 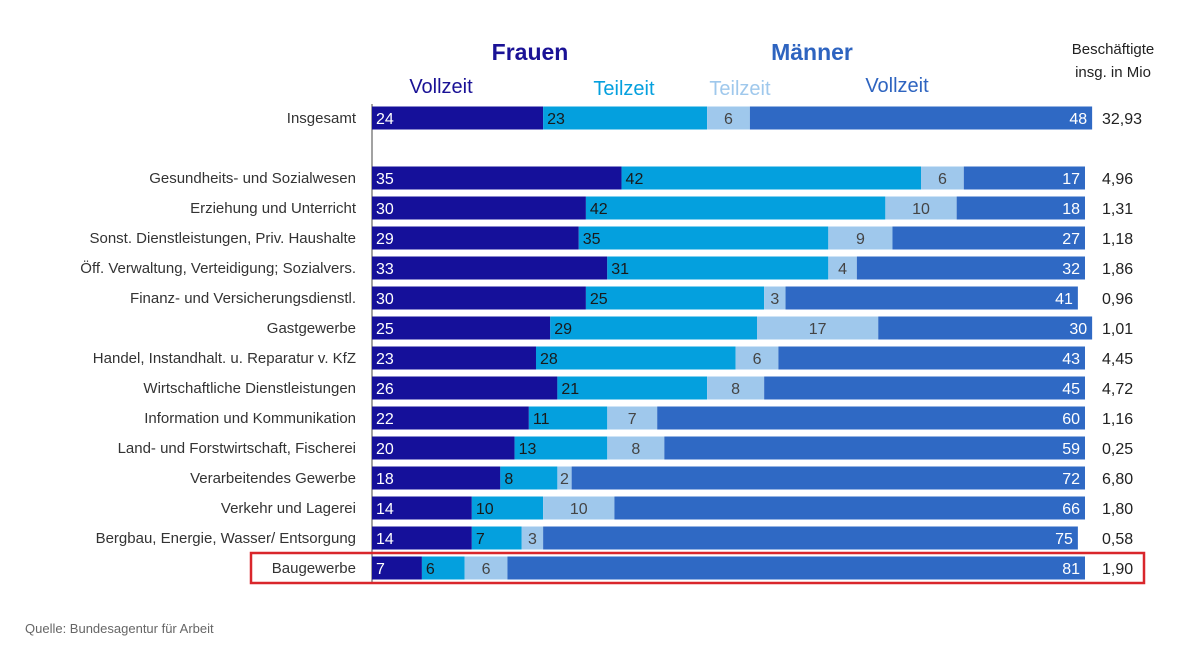 I want to click on total-value: 1,31, so click(x=1117, y=209).